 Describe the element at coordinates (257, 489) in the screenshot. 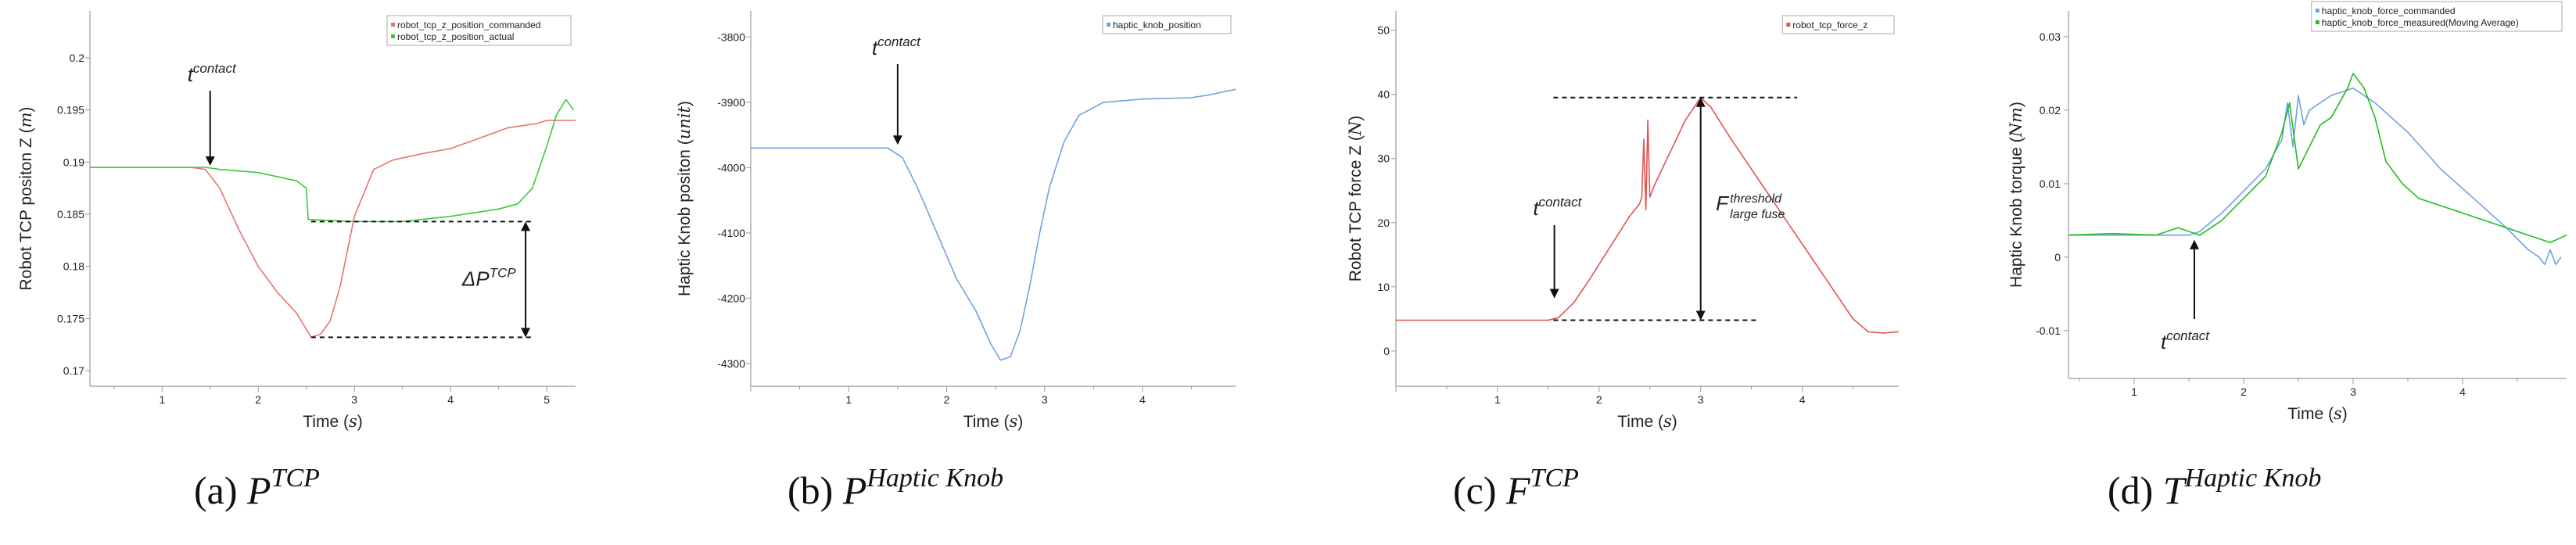

I see `caption-a: (a) PTCP` at that location.